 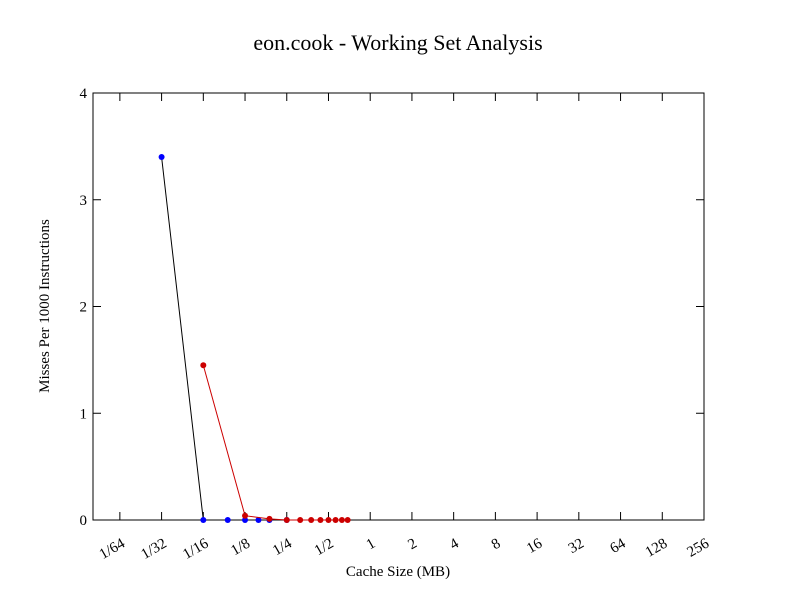 What do you see at coordinates (45, 306) in the screenshot?
I see `y-axis-label: Misses Per 1000 Instructions` at bounding box center [45, 306].